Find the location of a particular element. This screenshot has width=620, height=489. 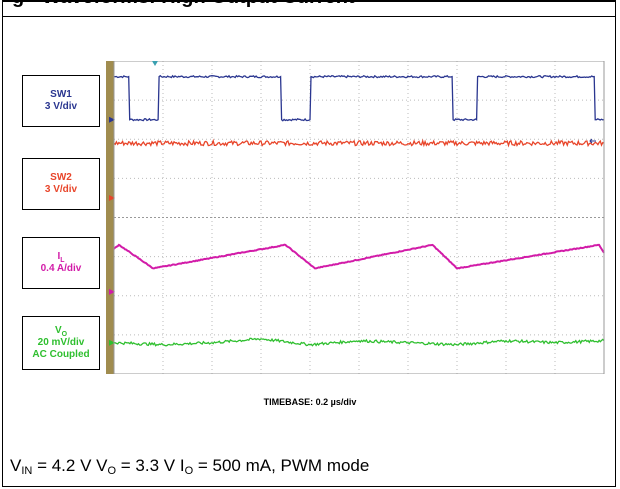

io-symbol: I is located at coordinates (182, 465).